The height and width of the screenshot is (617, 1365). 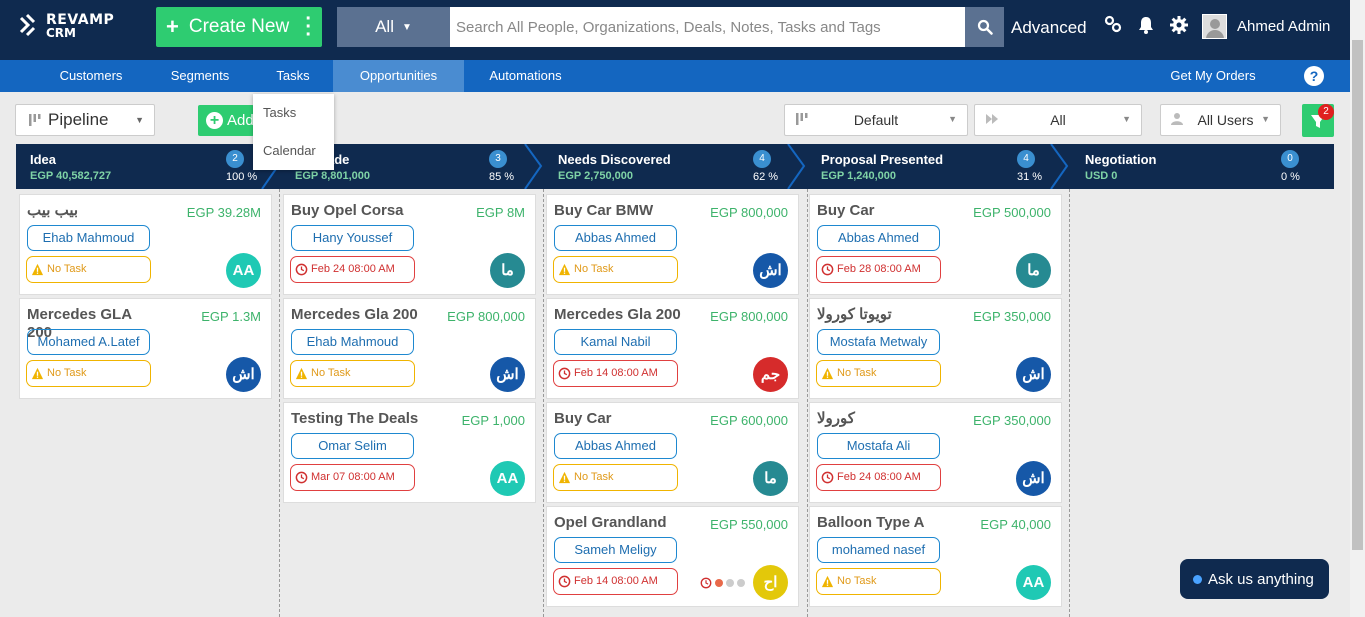 I want to click on link-icon, so click(x=1113, y=24).